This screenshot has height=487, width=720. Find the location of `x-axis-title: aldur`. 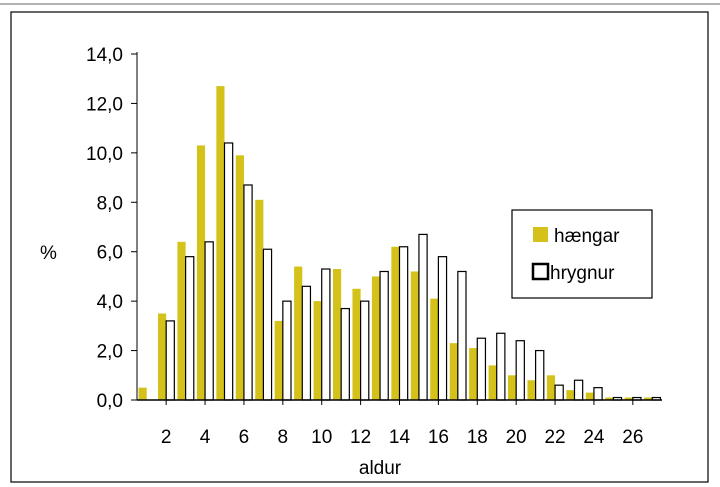

x-axis-title: aldur is located at coordinates (380, 468).